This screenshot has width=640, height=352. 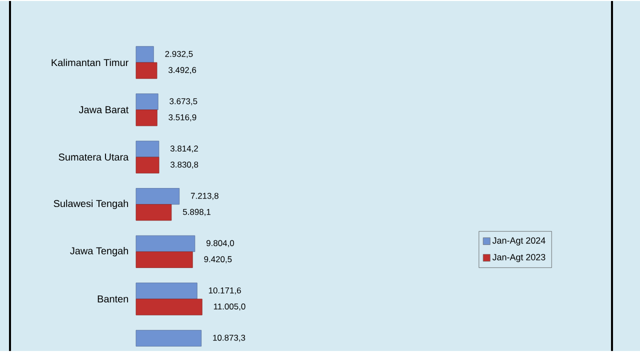 What do you see at coordinates (184, 149) in the screenshot?
I see `data-label: 3.814,2` at bounding box center [184, 149].